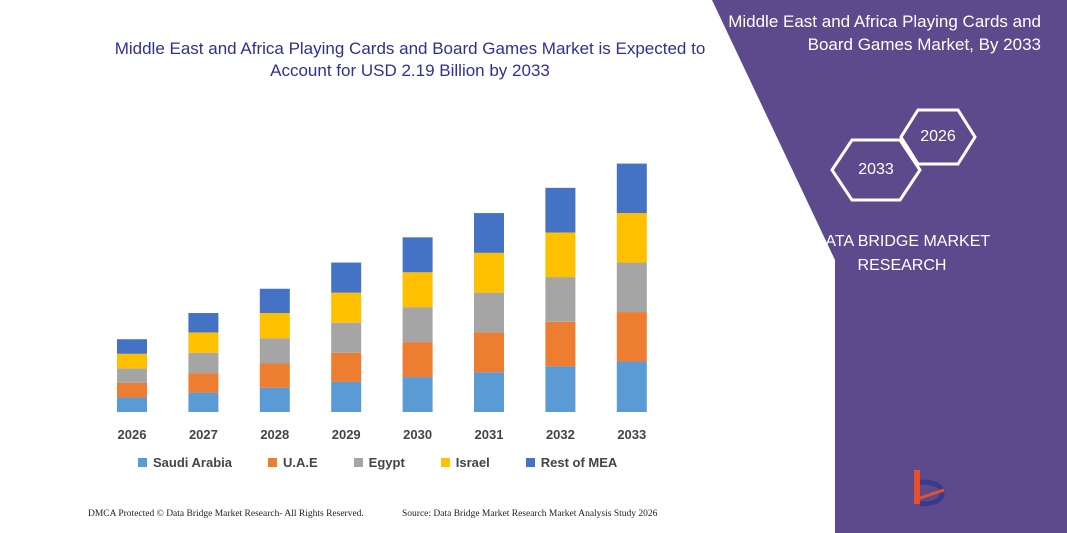 Image resolution: width=1067 pixels, height=533 pixels. What do you see at coordinates (489, 392) in the screenshot?
I see `bar-2031-saudi-arabia` at bounding box center [489, 392].